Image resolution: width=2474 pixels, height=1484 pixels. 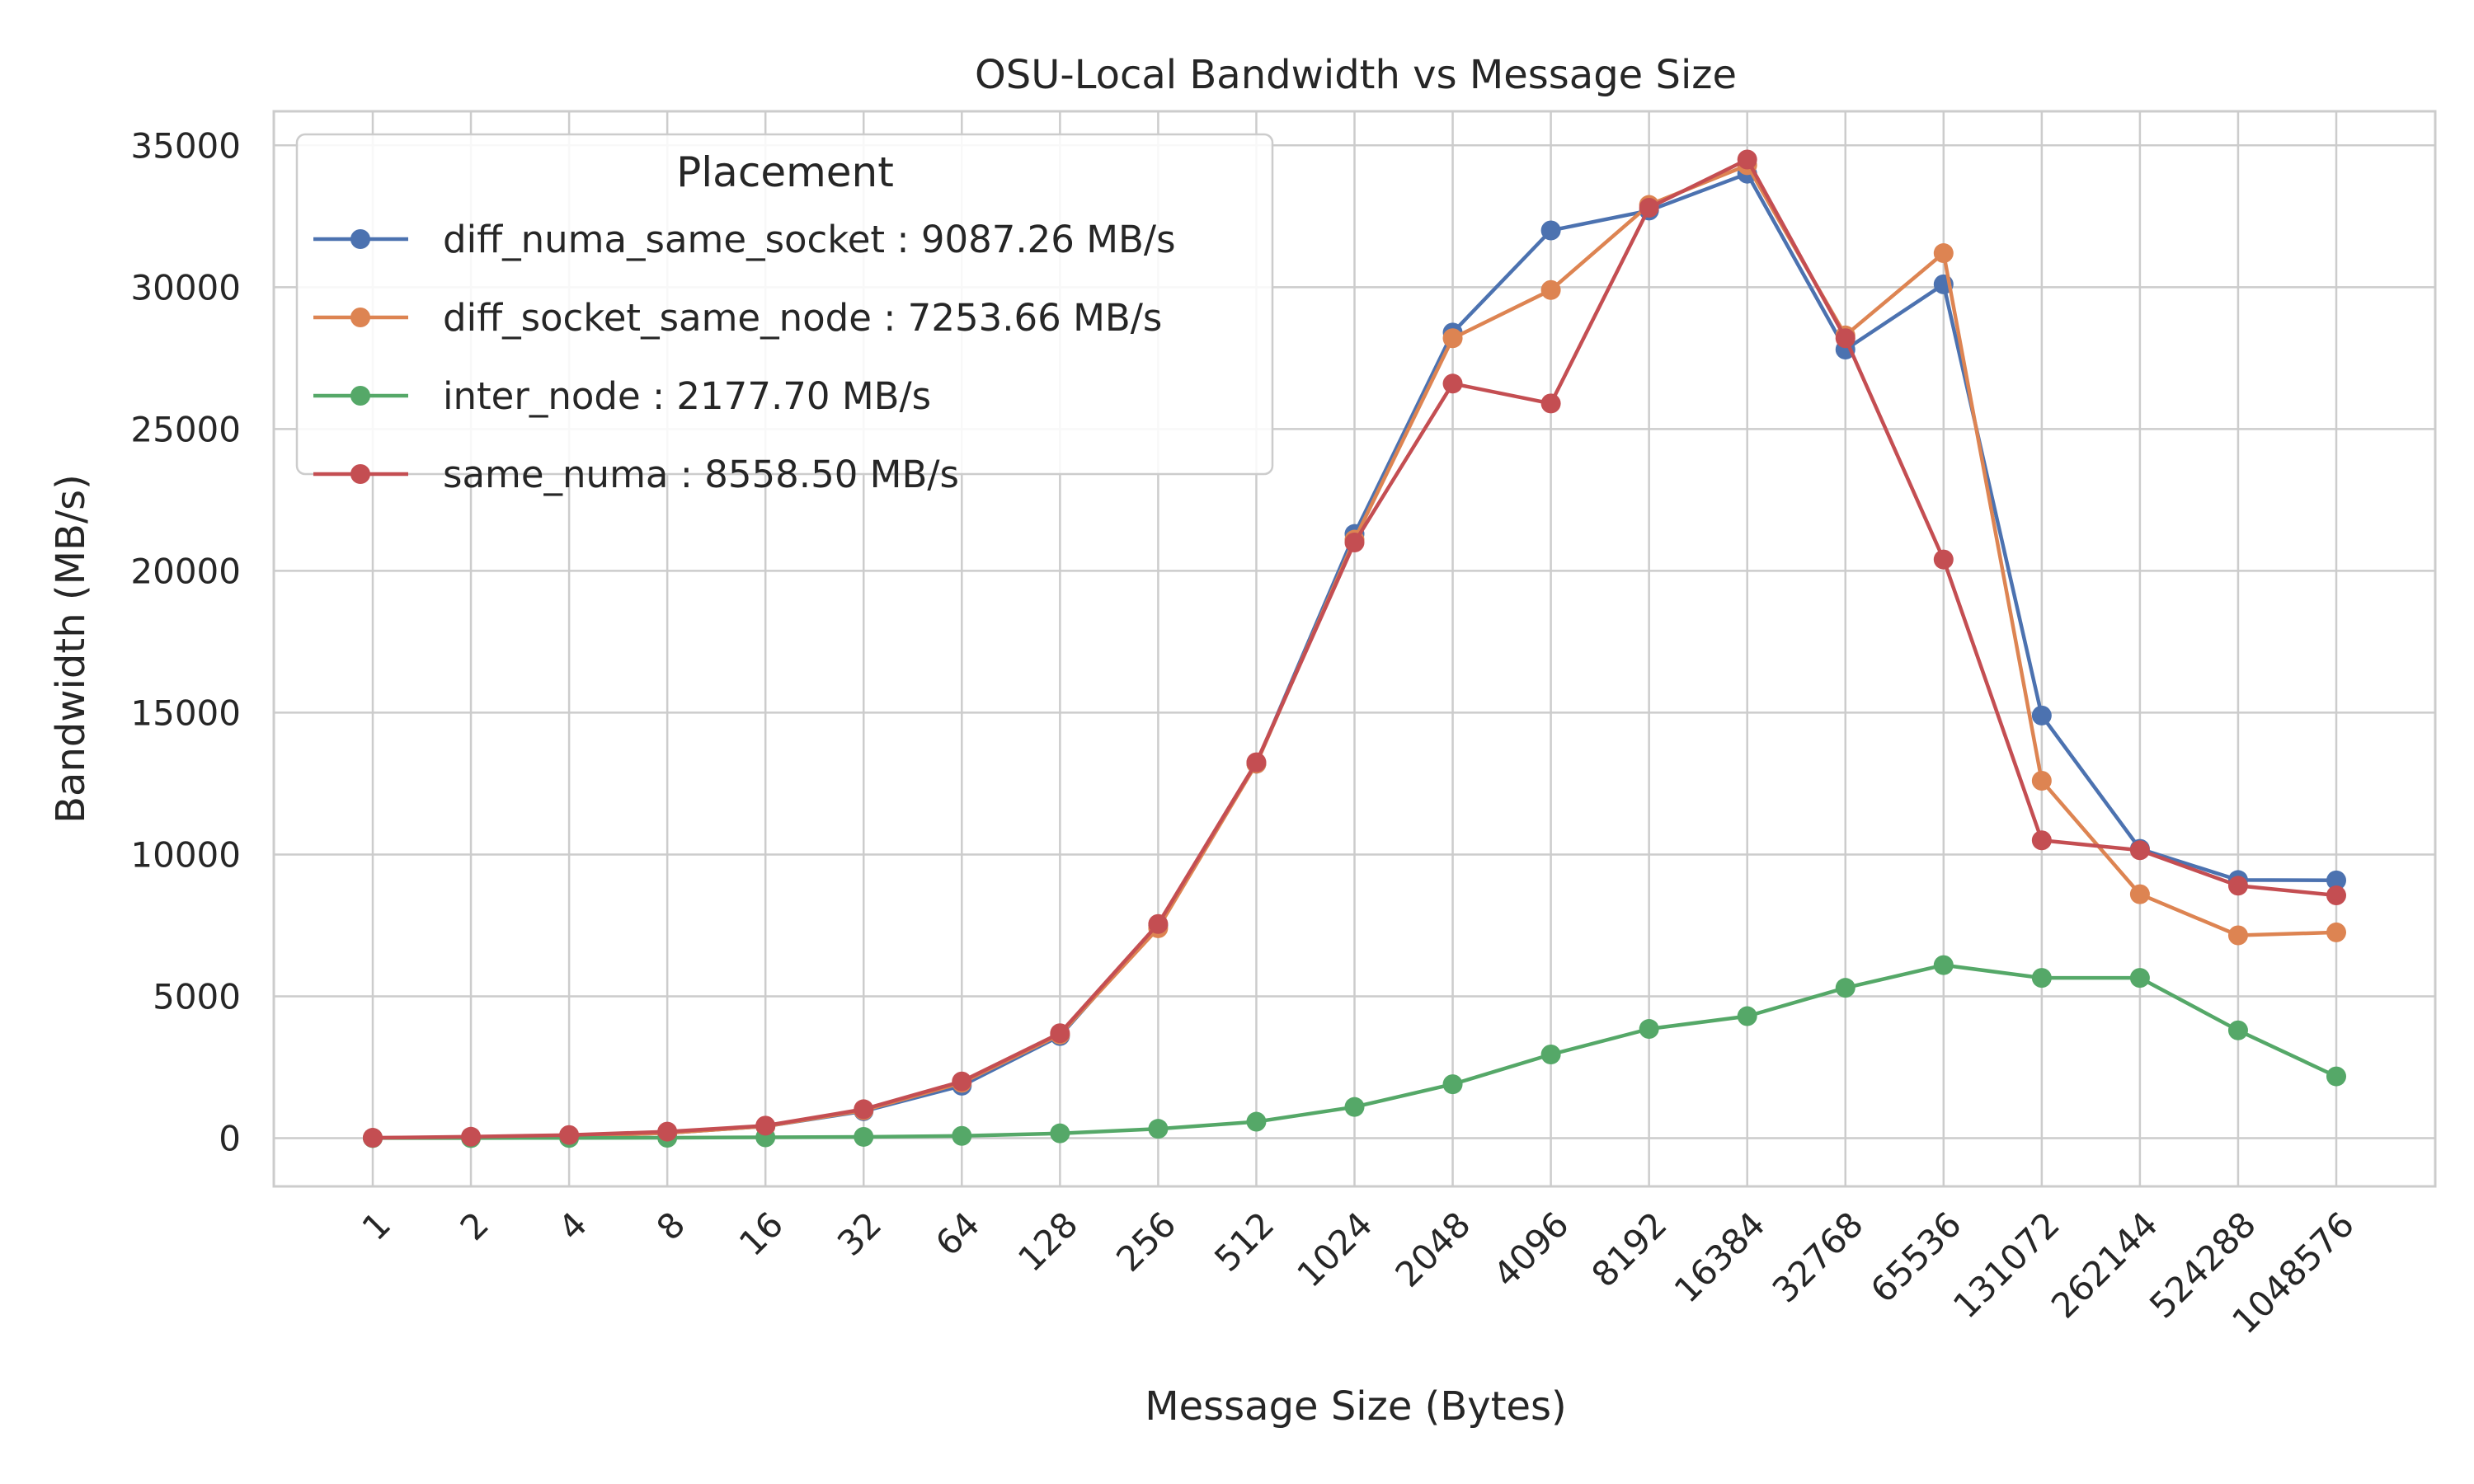 What do you see at coordinates (185, 145) in the screenshot?
I see `y-tick-label: 35000` at bounding box center [185, 145].